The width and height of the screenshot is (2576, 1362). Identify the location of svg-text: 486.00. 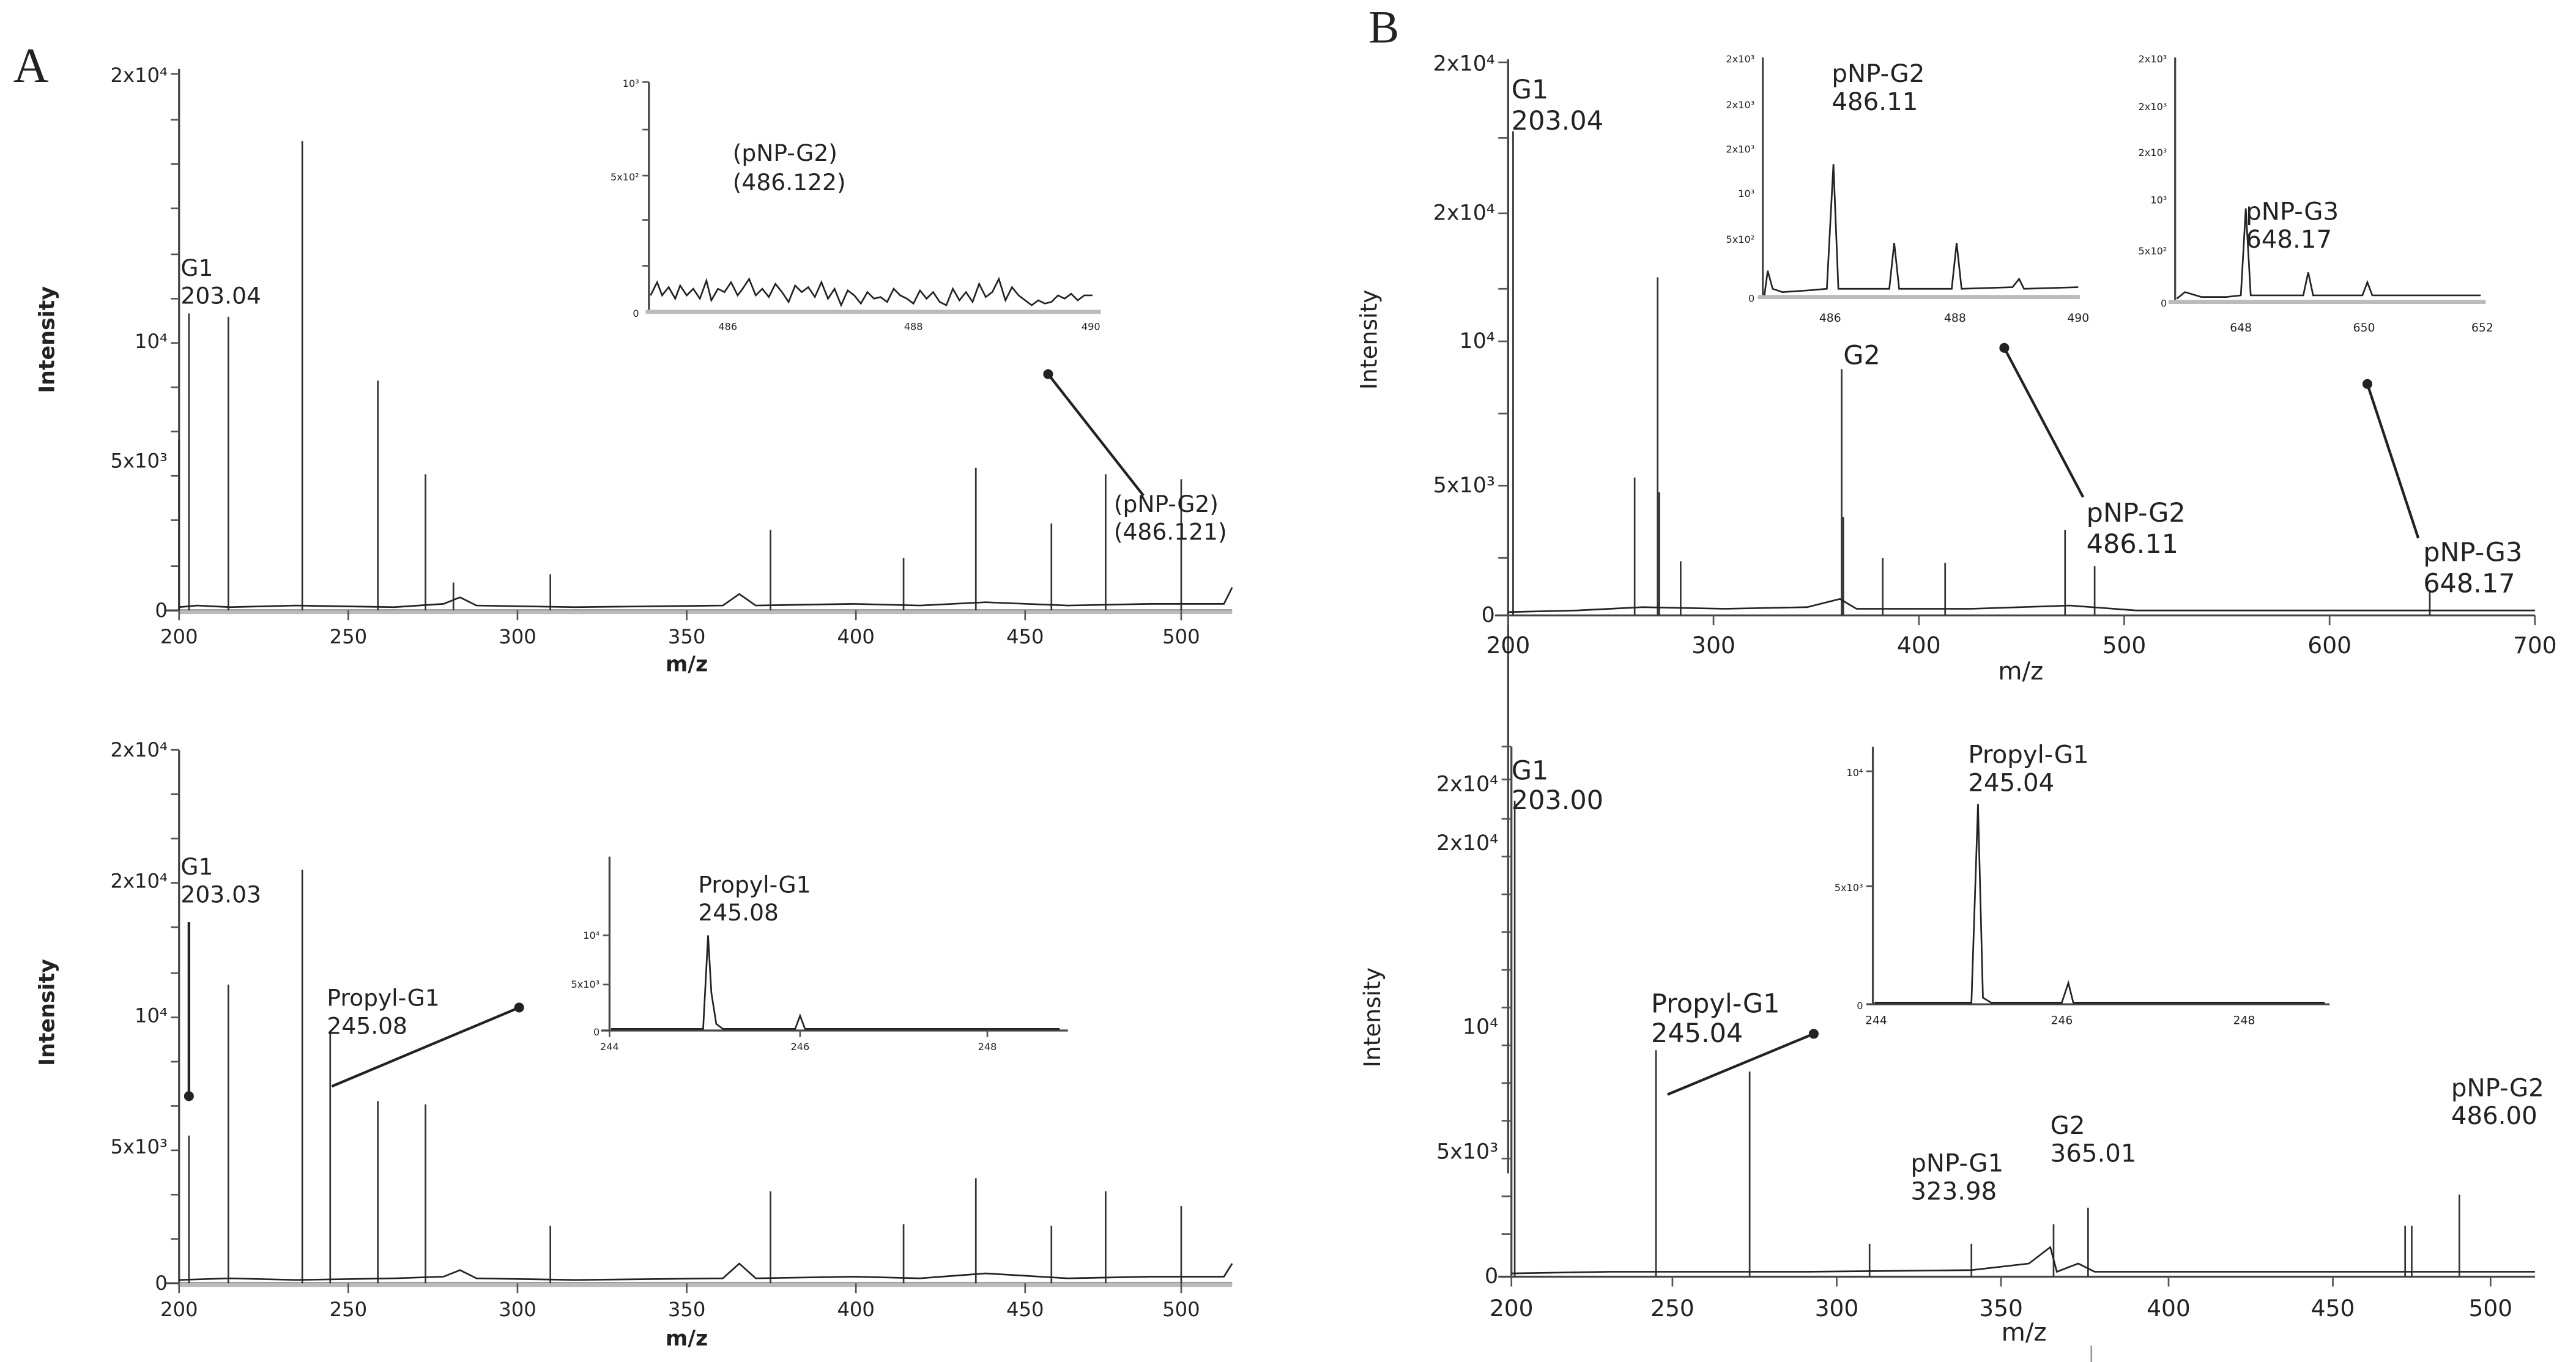
(2494, 1116).